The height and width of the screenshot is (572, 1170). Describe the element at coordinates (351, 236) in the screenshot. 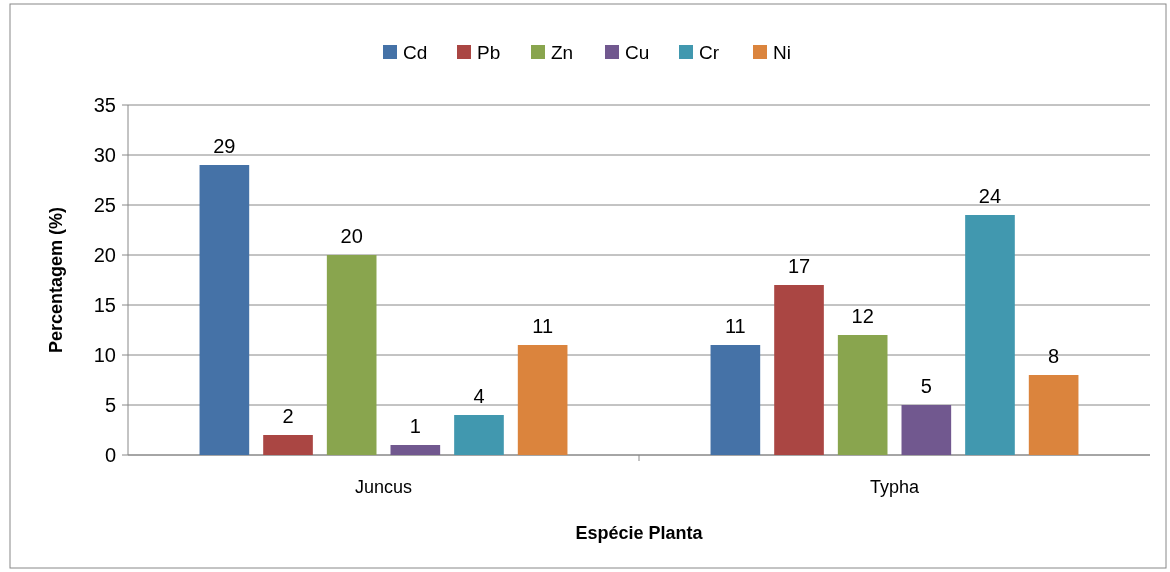

I see `data-label: 20` at that location.